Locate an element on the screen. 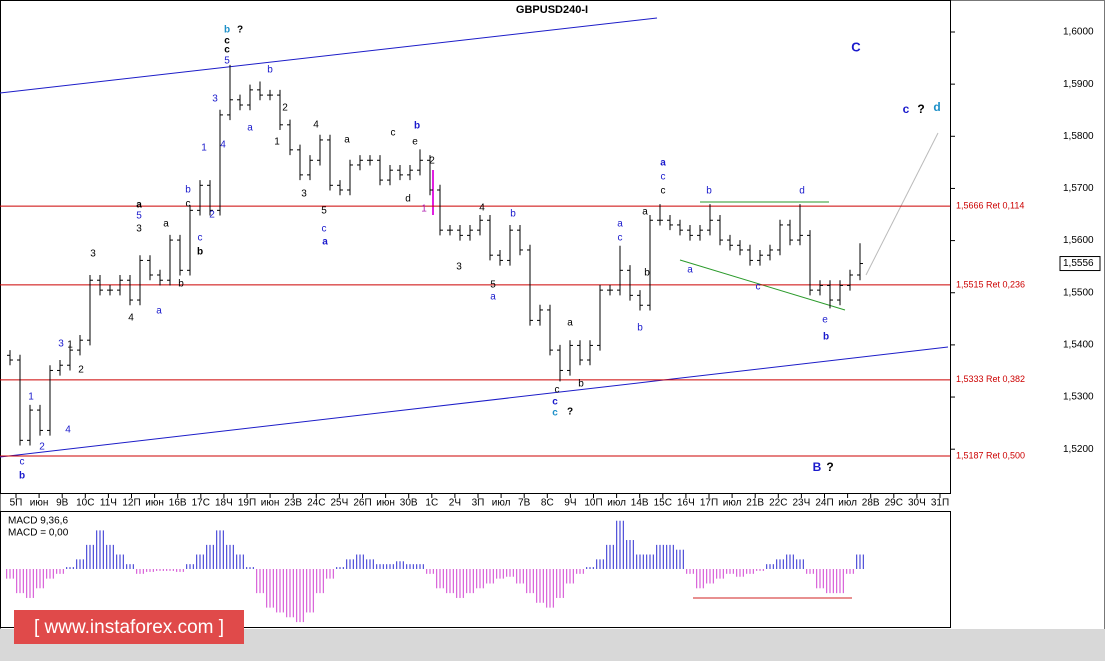 The height and width of the screenshot is (661, 1105). x-tick-label: 26П is located at coordinates (362, 503).